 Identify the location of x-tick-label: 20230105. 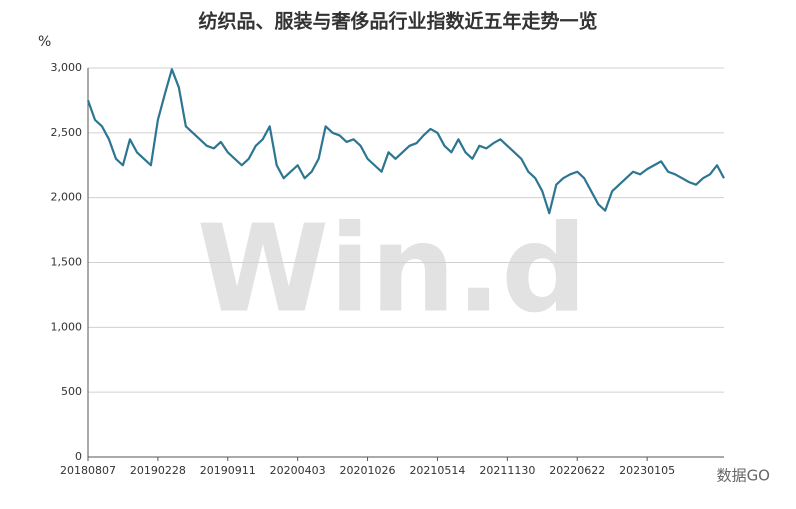
(647, 470).